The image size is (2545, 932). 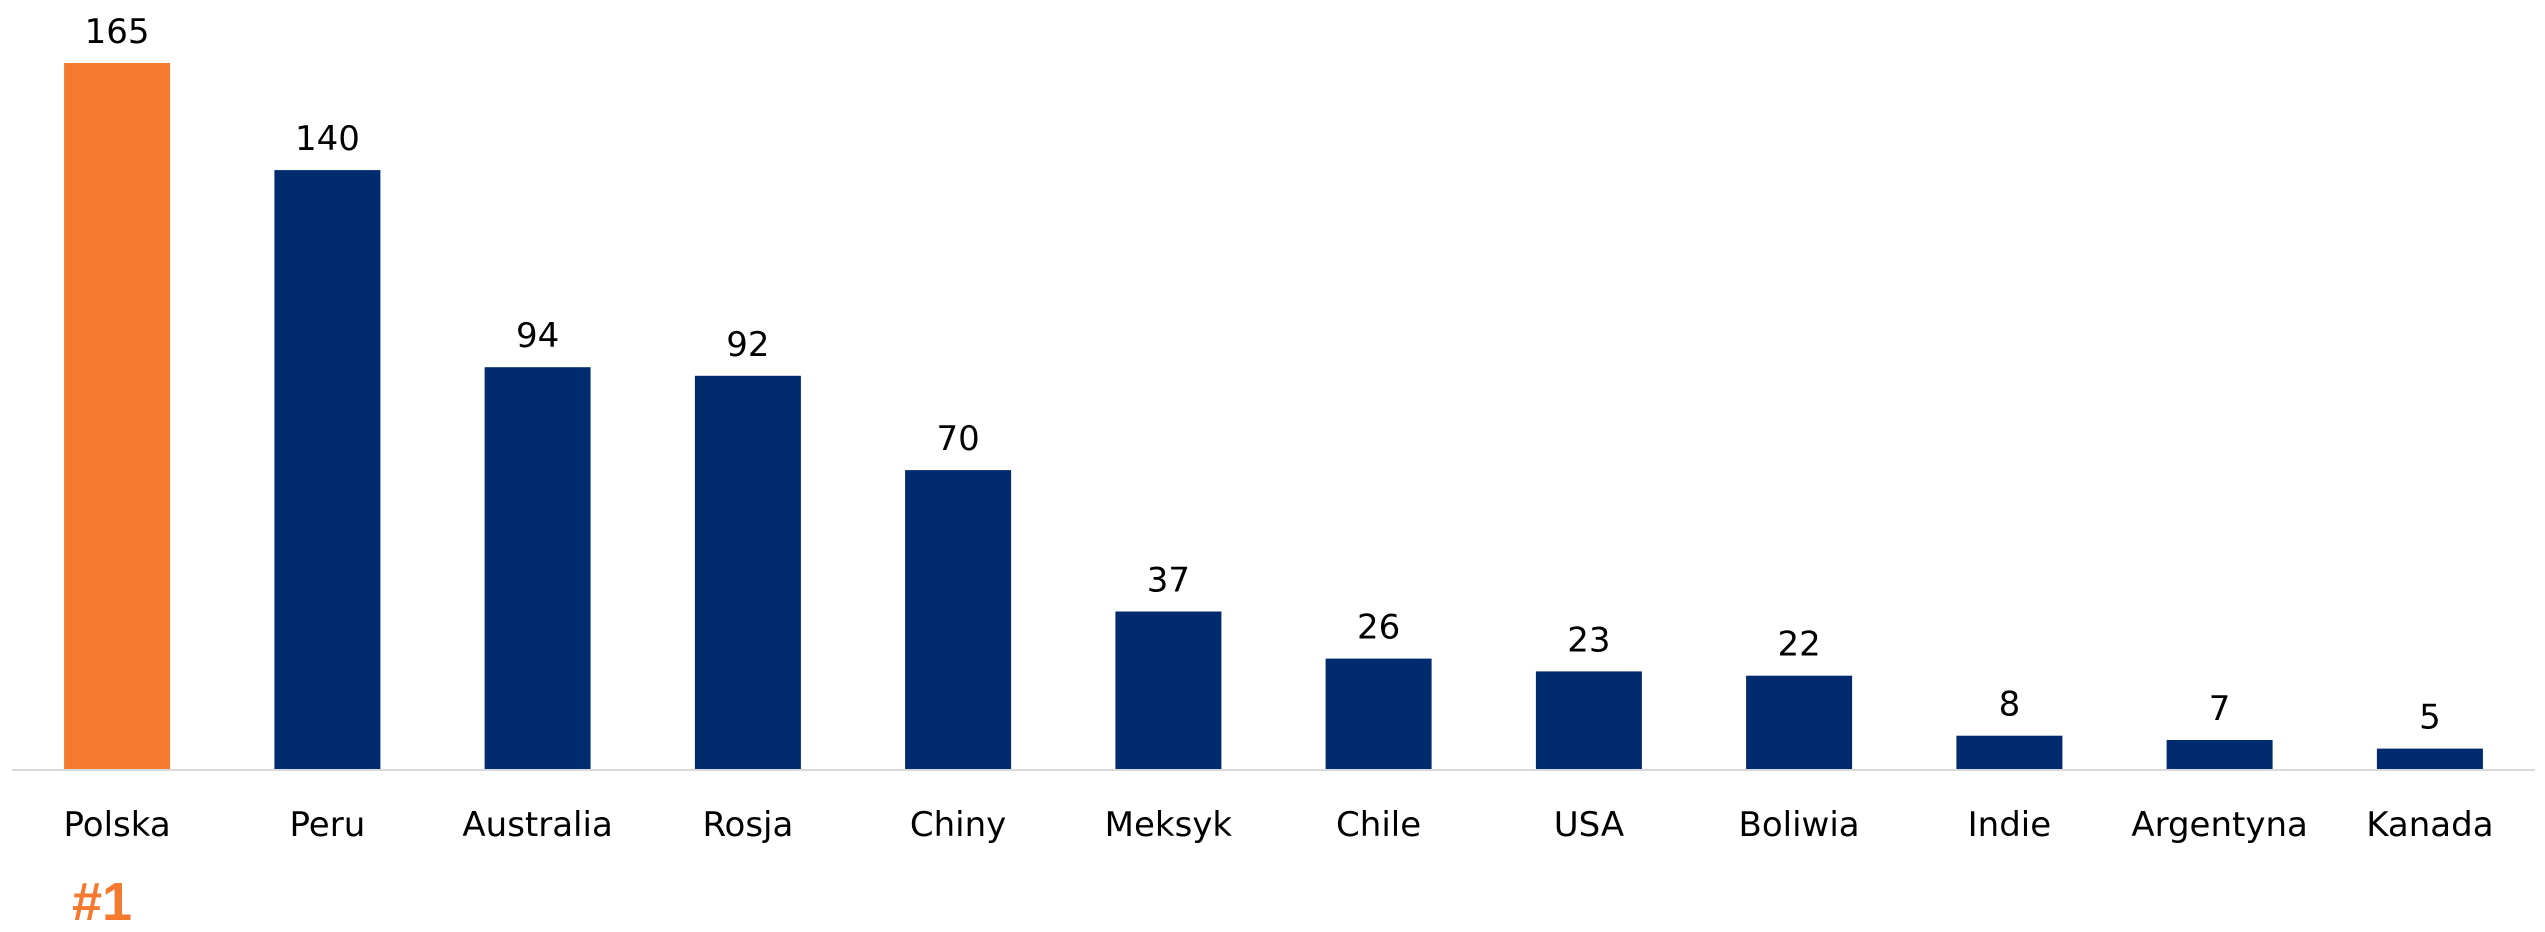 I want to click on bar-indie, so click(x=2009, y=752).